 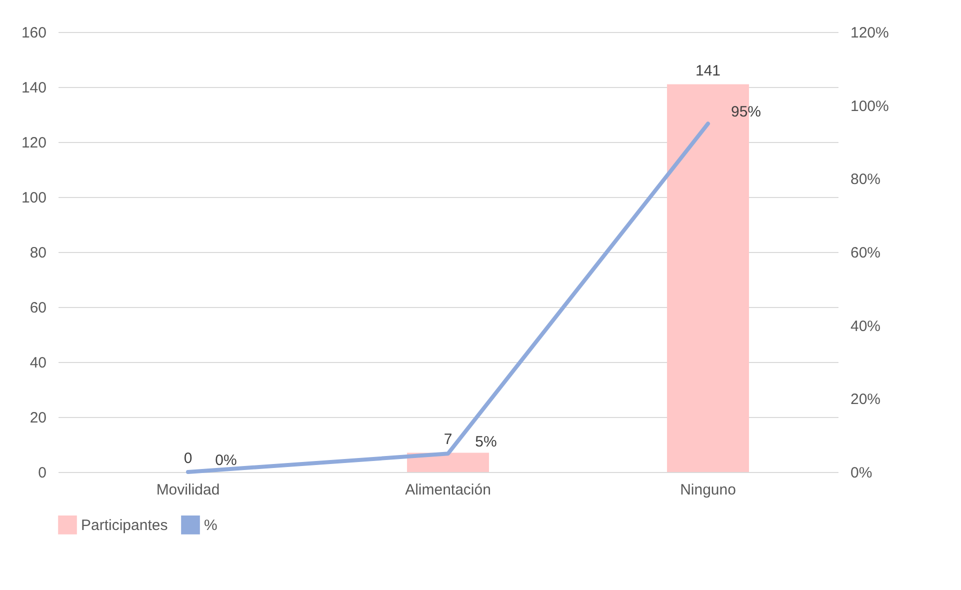 What do you see at coordinates (865, 179) in the screenshot?
I see `y2-tick-label: 80%` at bounding box center [865, 179].